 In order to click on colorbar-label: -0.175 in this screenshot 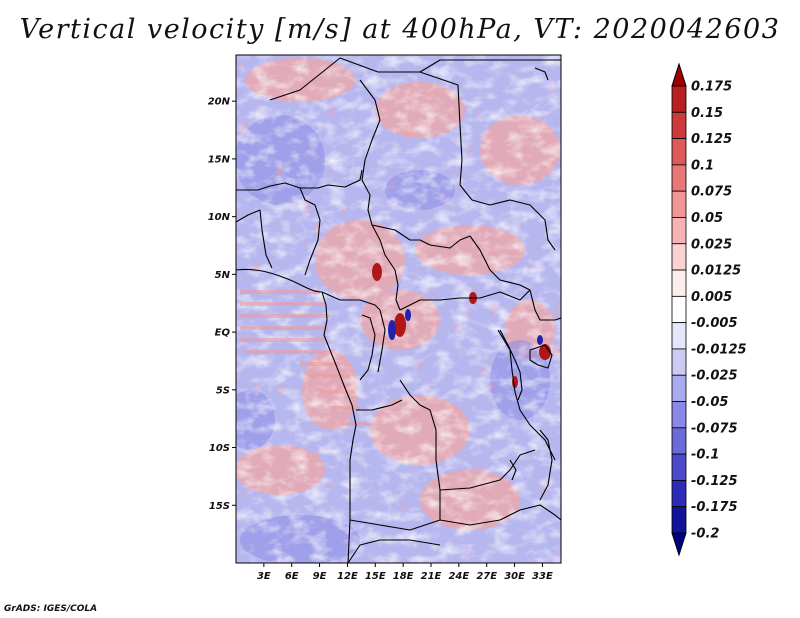, I will do `click(714, 507)`.